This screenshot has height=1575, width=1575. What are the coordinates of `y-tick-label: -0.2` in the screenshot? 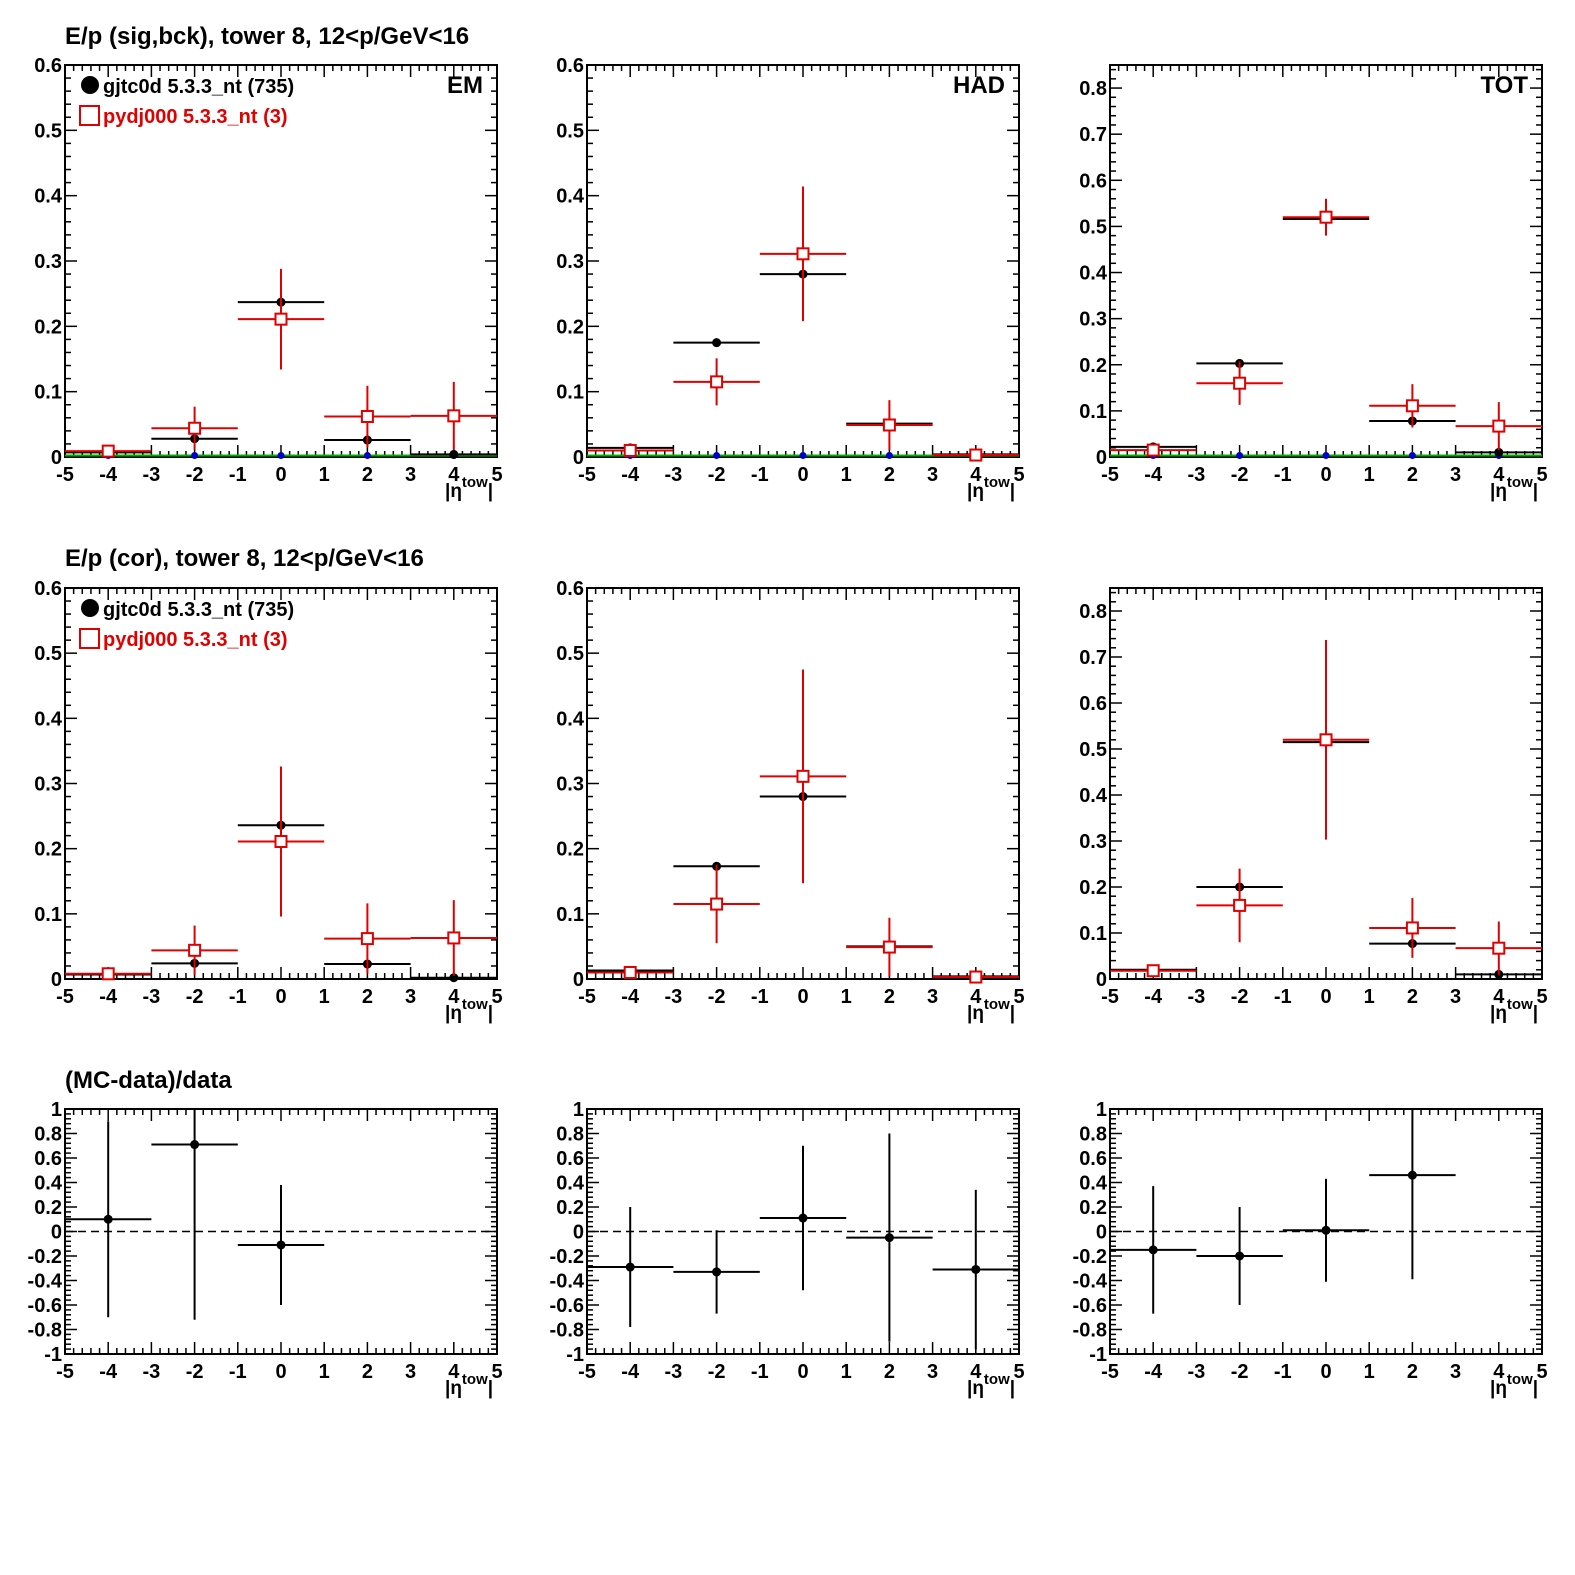 It's located at (1090, 1257).